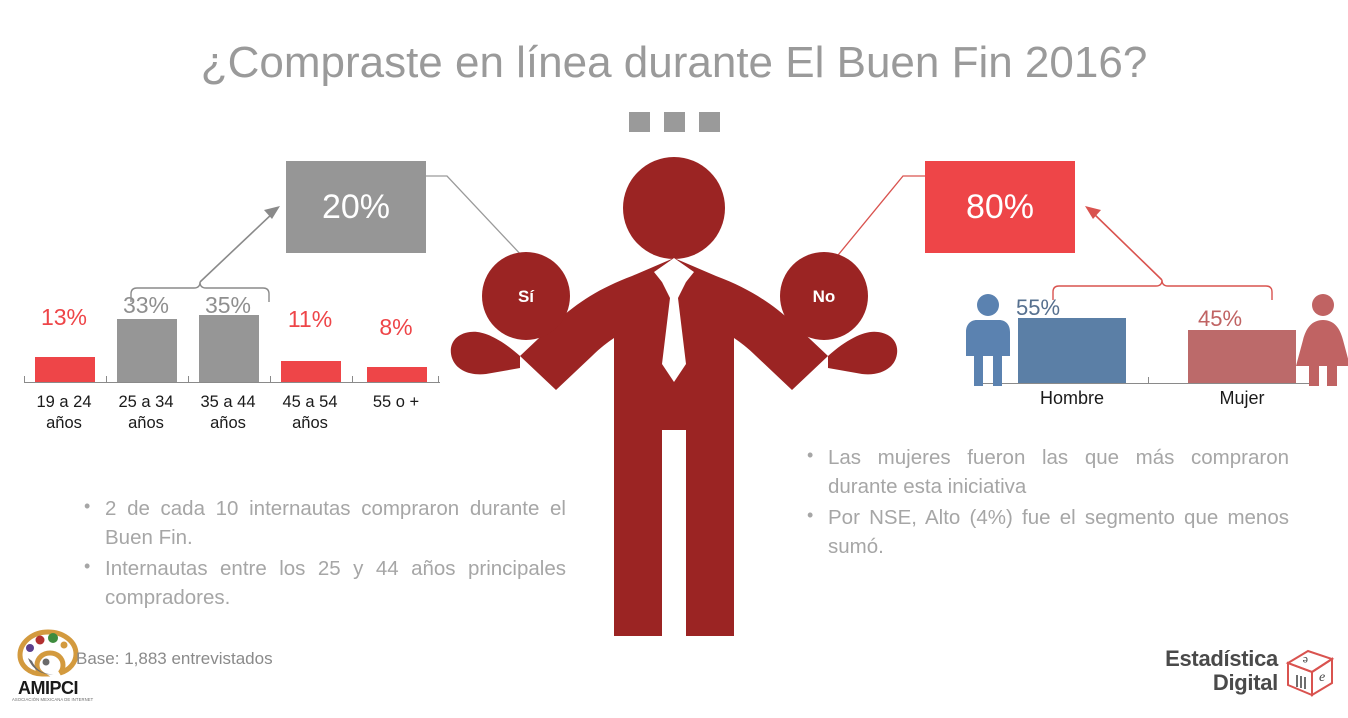  Describe the element at coordinates (53, 699) in the screenshot. I see `amipci-subtitle: ASOCIACIÓN MEXICANA DE INTERNET` at that location.